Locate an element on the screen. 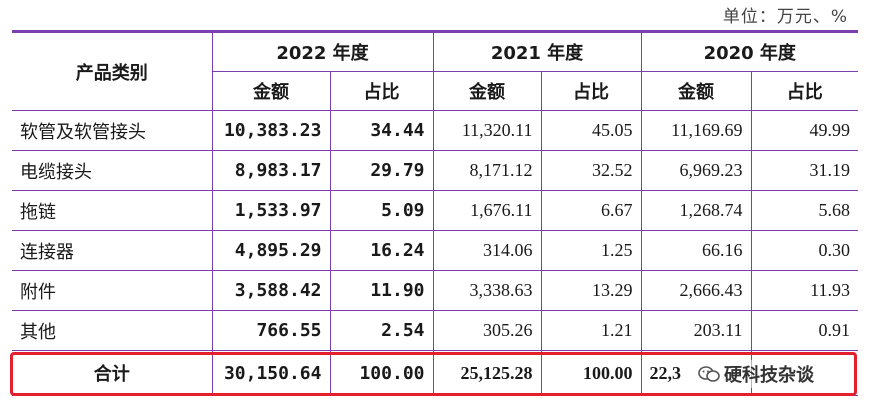 Image resolution: width=870 pixels, height=414 pixels. header-ratio-2020: 占比 is located at coordinates (804, 91).